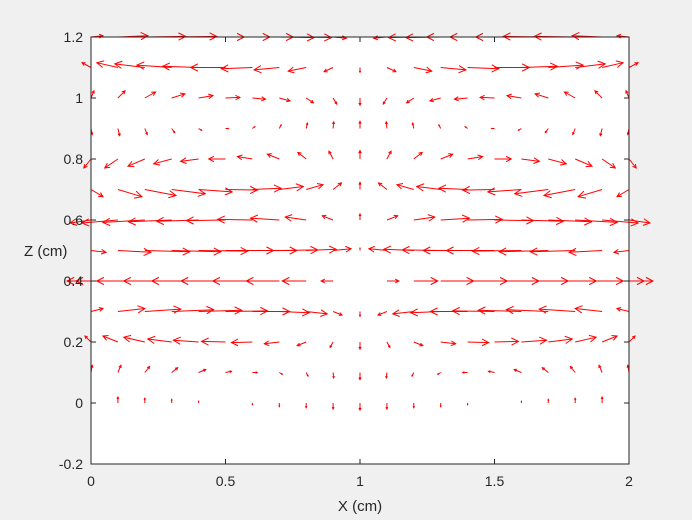 The height and width of the screenshot is (520, 692). What do you see at coordinates (360, 506) in the screenshot?
I see `x-axis-label: X (cm)` at bounding box center [360, 506].